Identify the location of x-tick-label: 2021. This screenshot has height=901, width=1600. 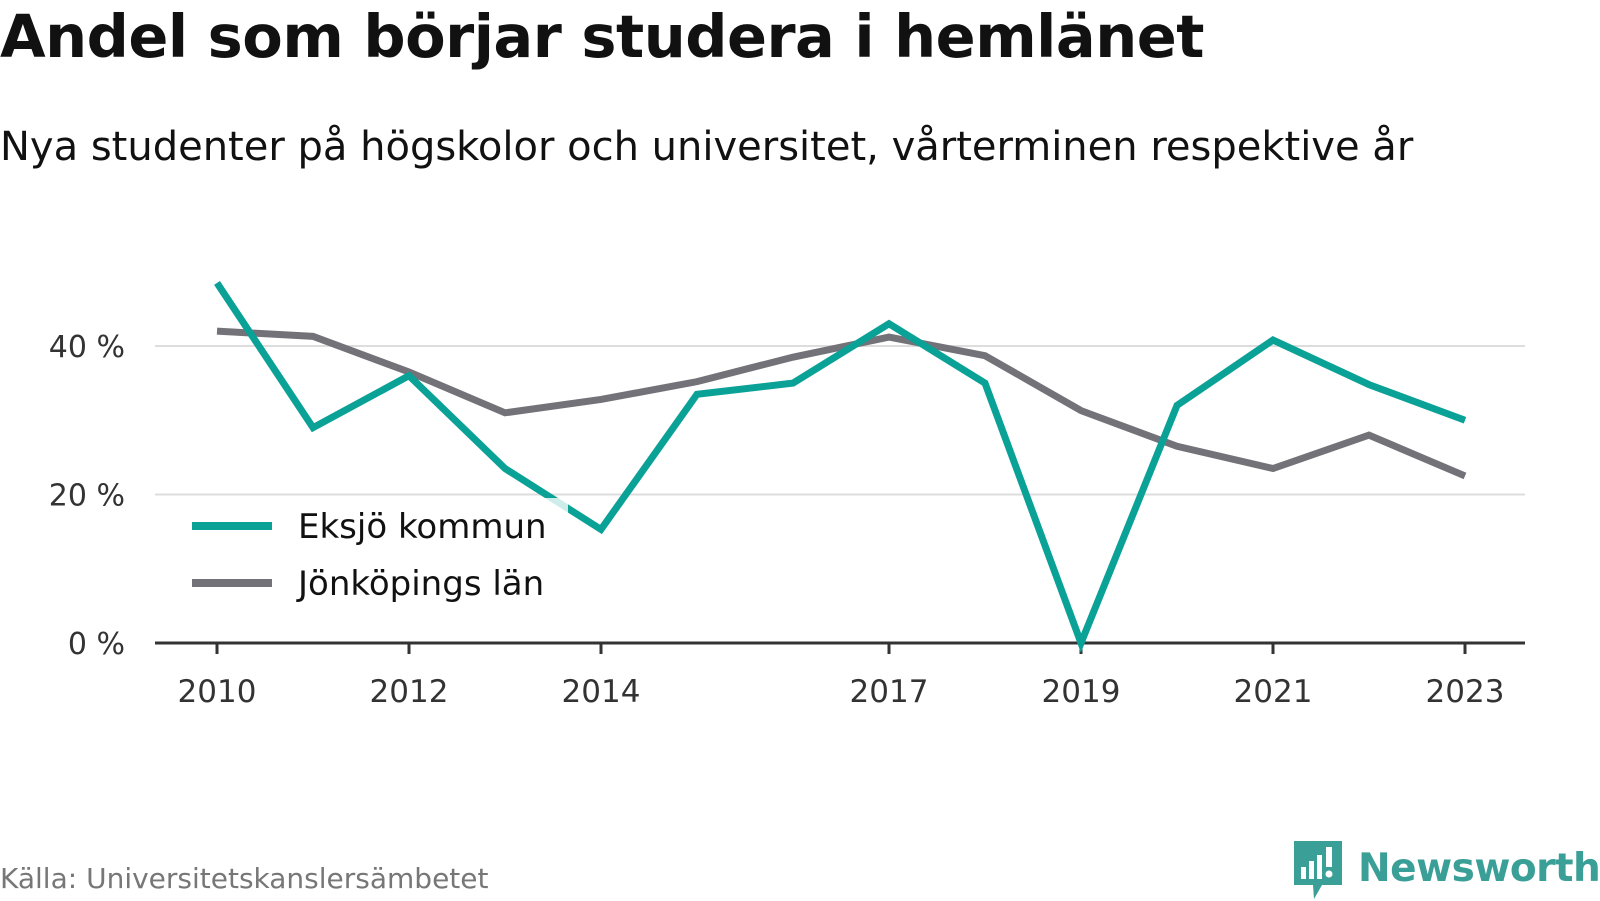
(1273, 692).